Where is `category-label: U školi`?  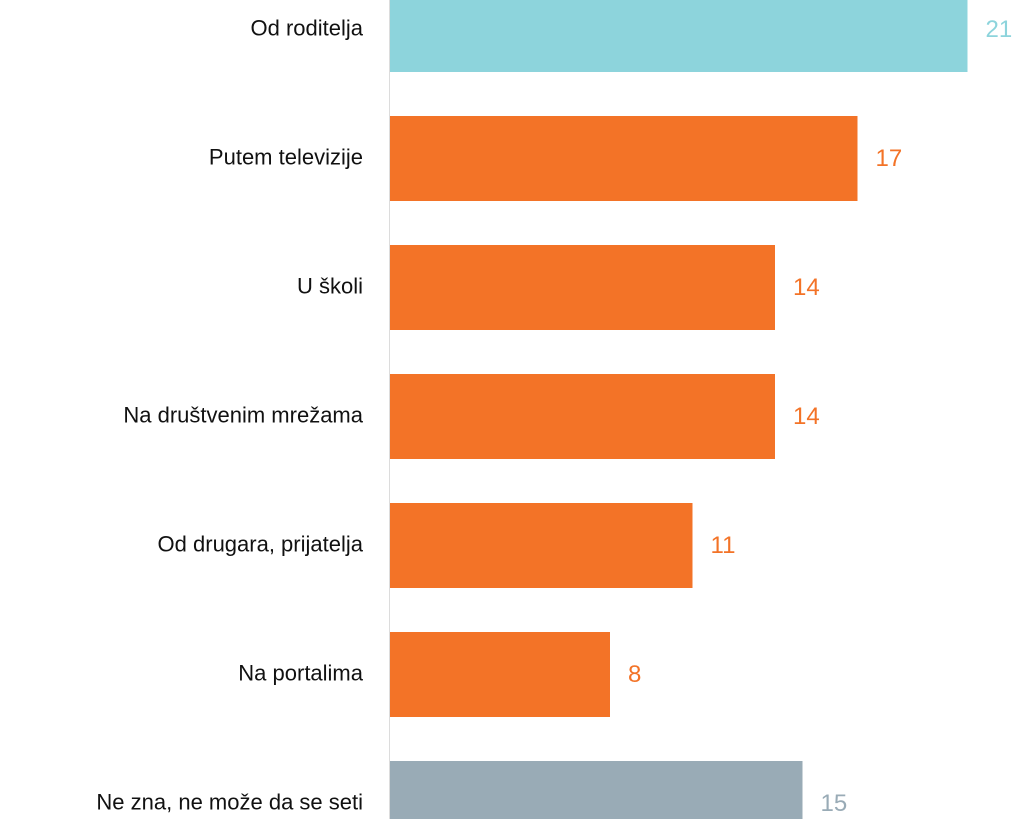
category-label: U školi is located at coordinates (330, 285).